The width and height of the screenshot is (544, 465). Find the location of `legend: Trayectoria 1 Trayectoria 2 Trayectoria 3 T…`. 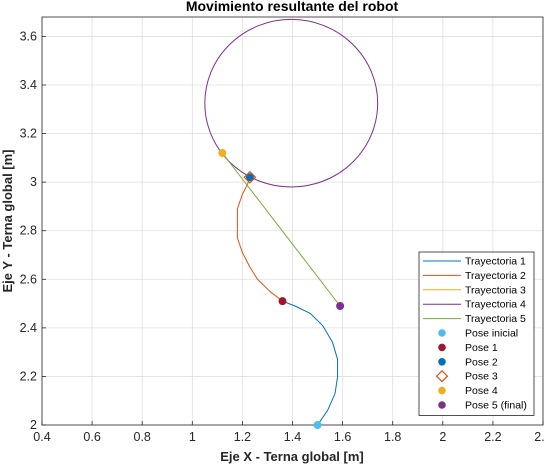

legend: Trayectoria 1 Trayectoria 2 Trayectoria 3 T… is located at coordinates (476, 333).